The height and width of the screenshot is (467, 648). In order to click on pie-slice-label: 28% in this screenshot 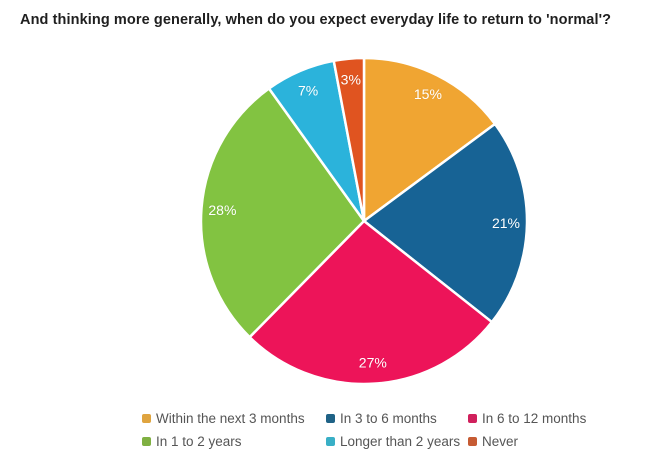, I will do `click(222, 210)`.